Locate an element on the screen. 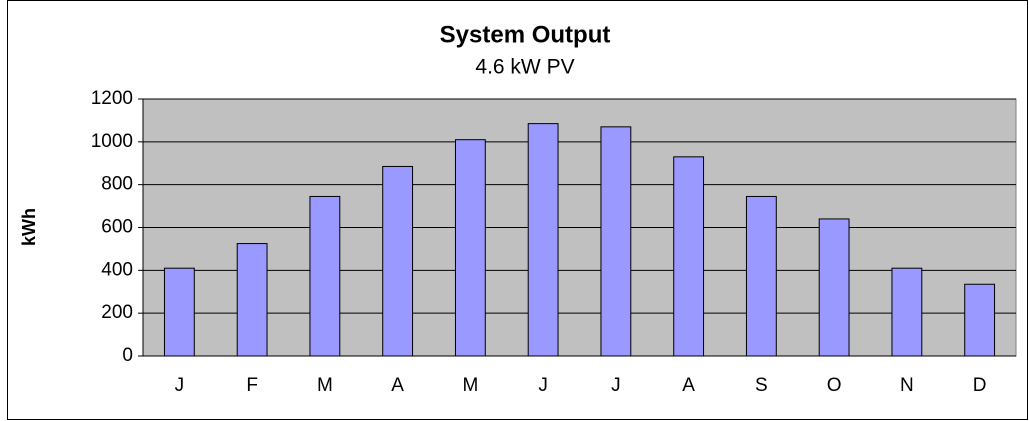 The image size is (1029, 421). y-axis-title: kWh is located at coordinates (29, 227).